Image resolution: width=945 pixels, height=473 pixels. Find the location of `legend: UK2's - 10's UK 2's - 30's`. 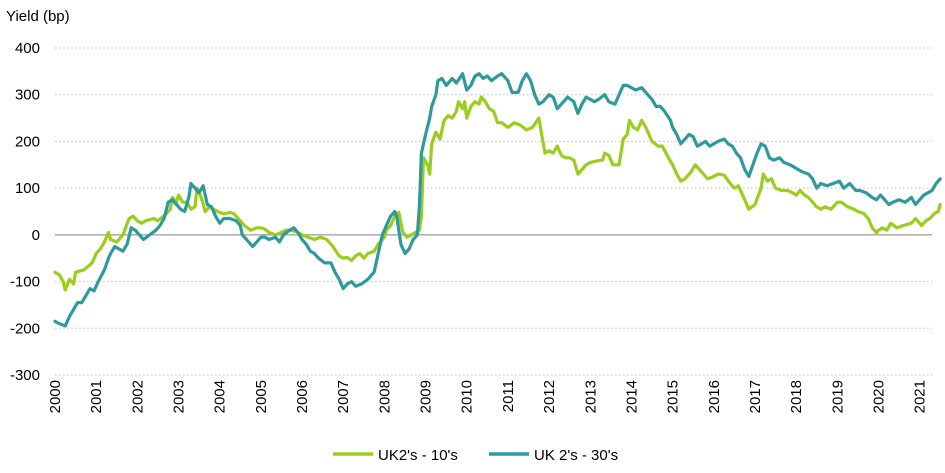

legend: UK2's - 10's UK 2's - 30's is located at coordinates (475, 455).